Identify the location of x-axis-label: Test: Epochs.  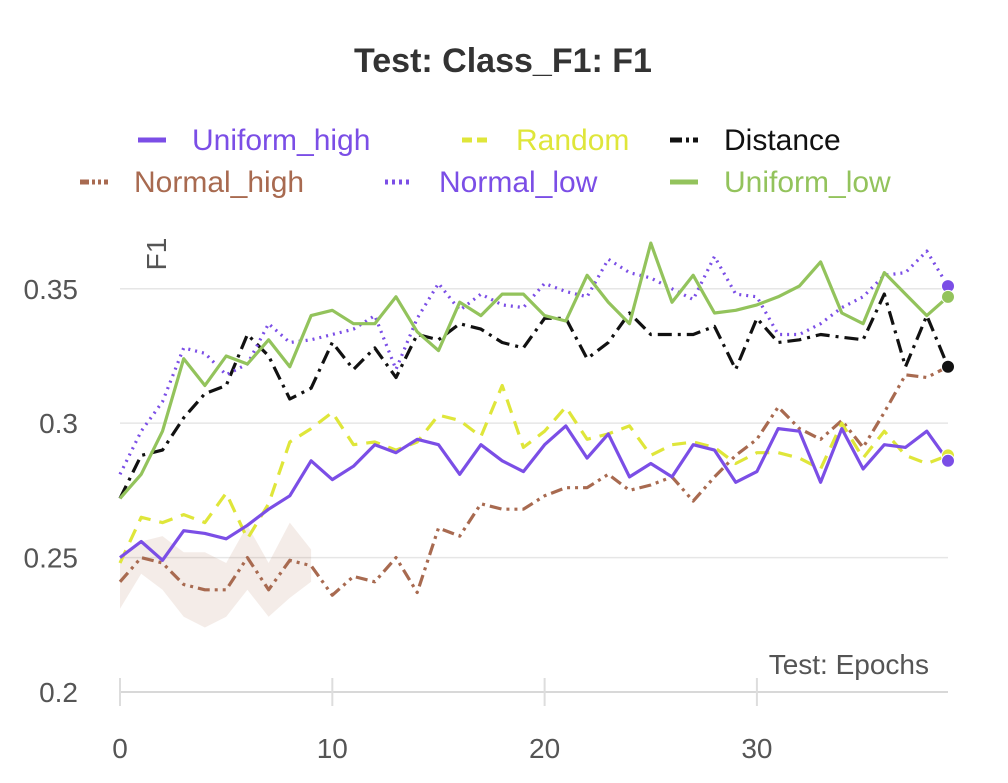
(849, 664).